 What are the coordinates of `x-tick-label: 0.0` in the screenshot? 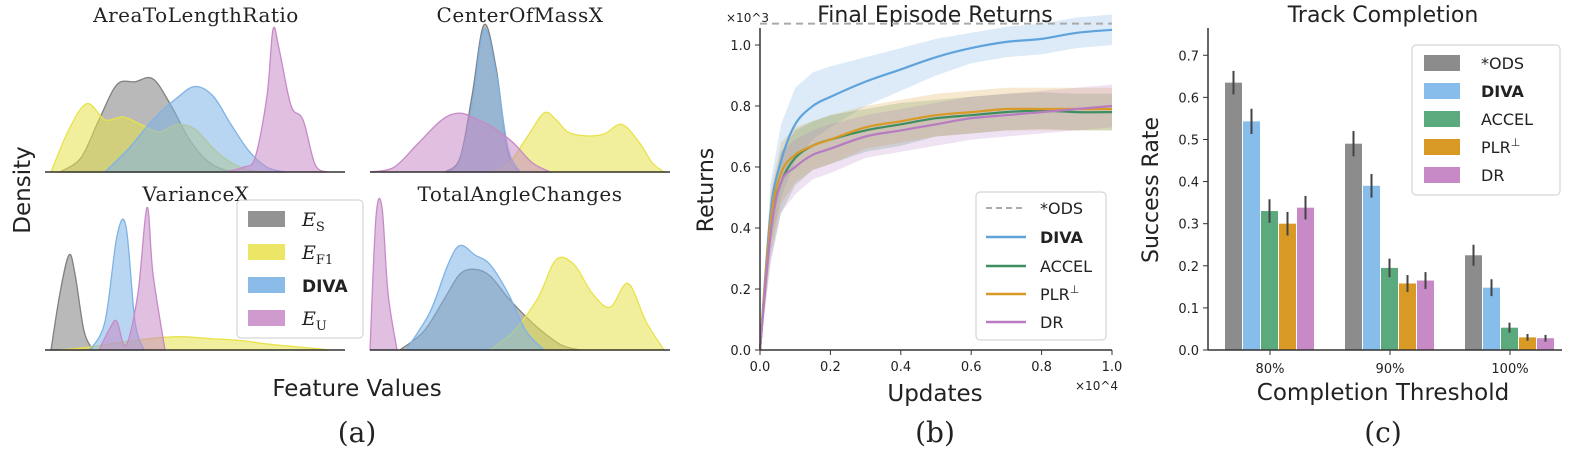 It's located at (760, 367).